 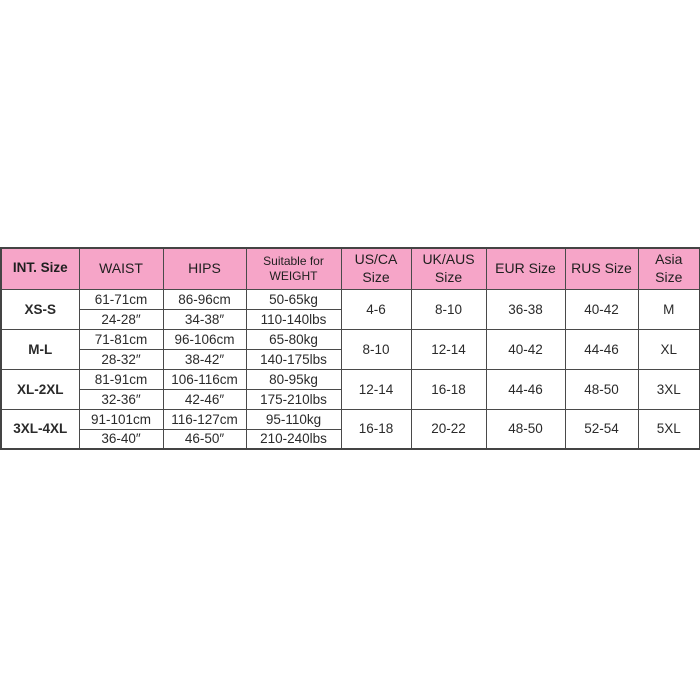 What do you see at coordinates (204, 299) in the screenshot?
I see `hips-cm-cell: 86-96cm` at bounding box center [204, 299].